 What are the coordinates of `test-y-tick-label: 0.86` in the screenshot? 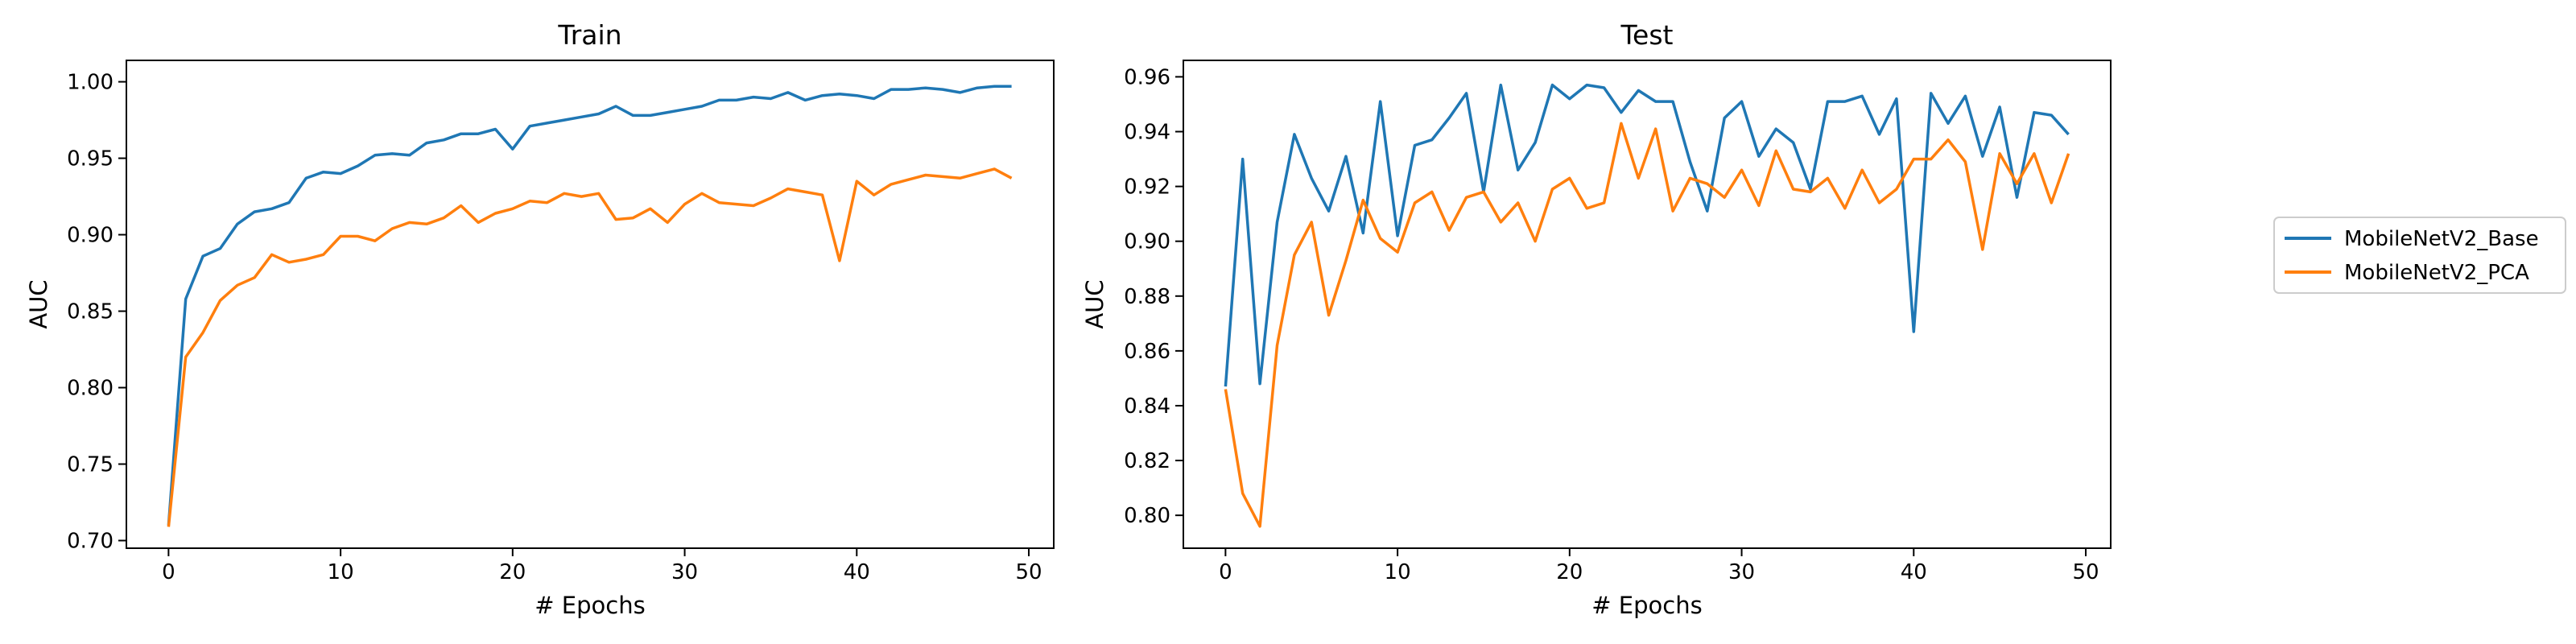 It's located at (1147, 352).